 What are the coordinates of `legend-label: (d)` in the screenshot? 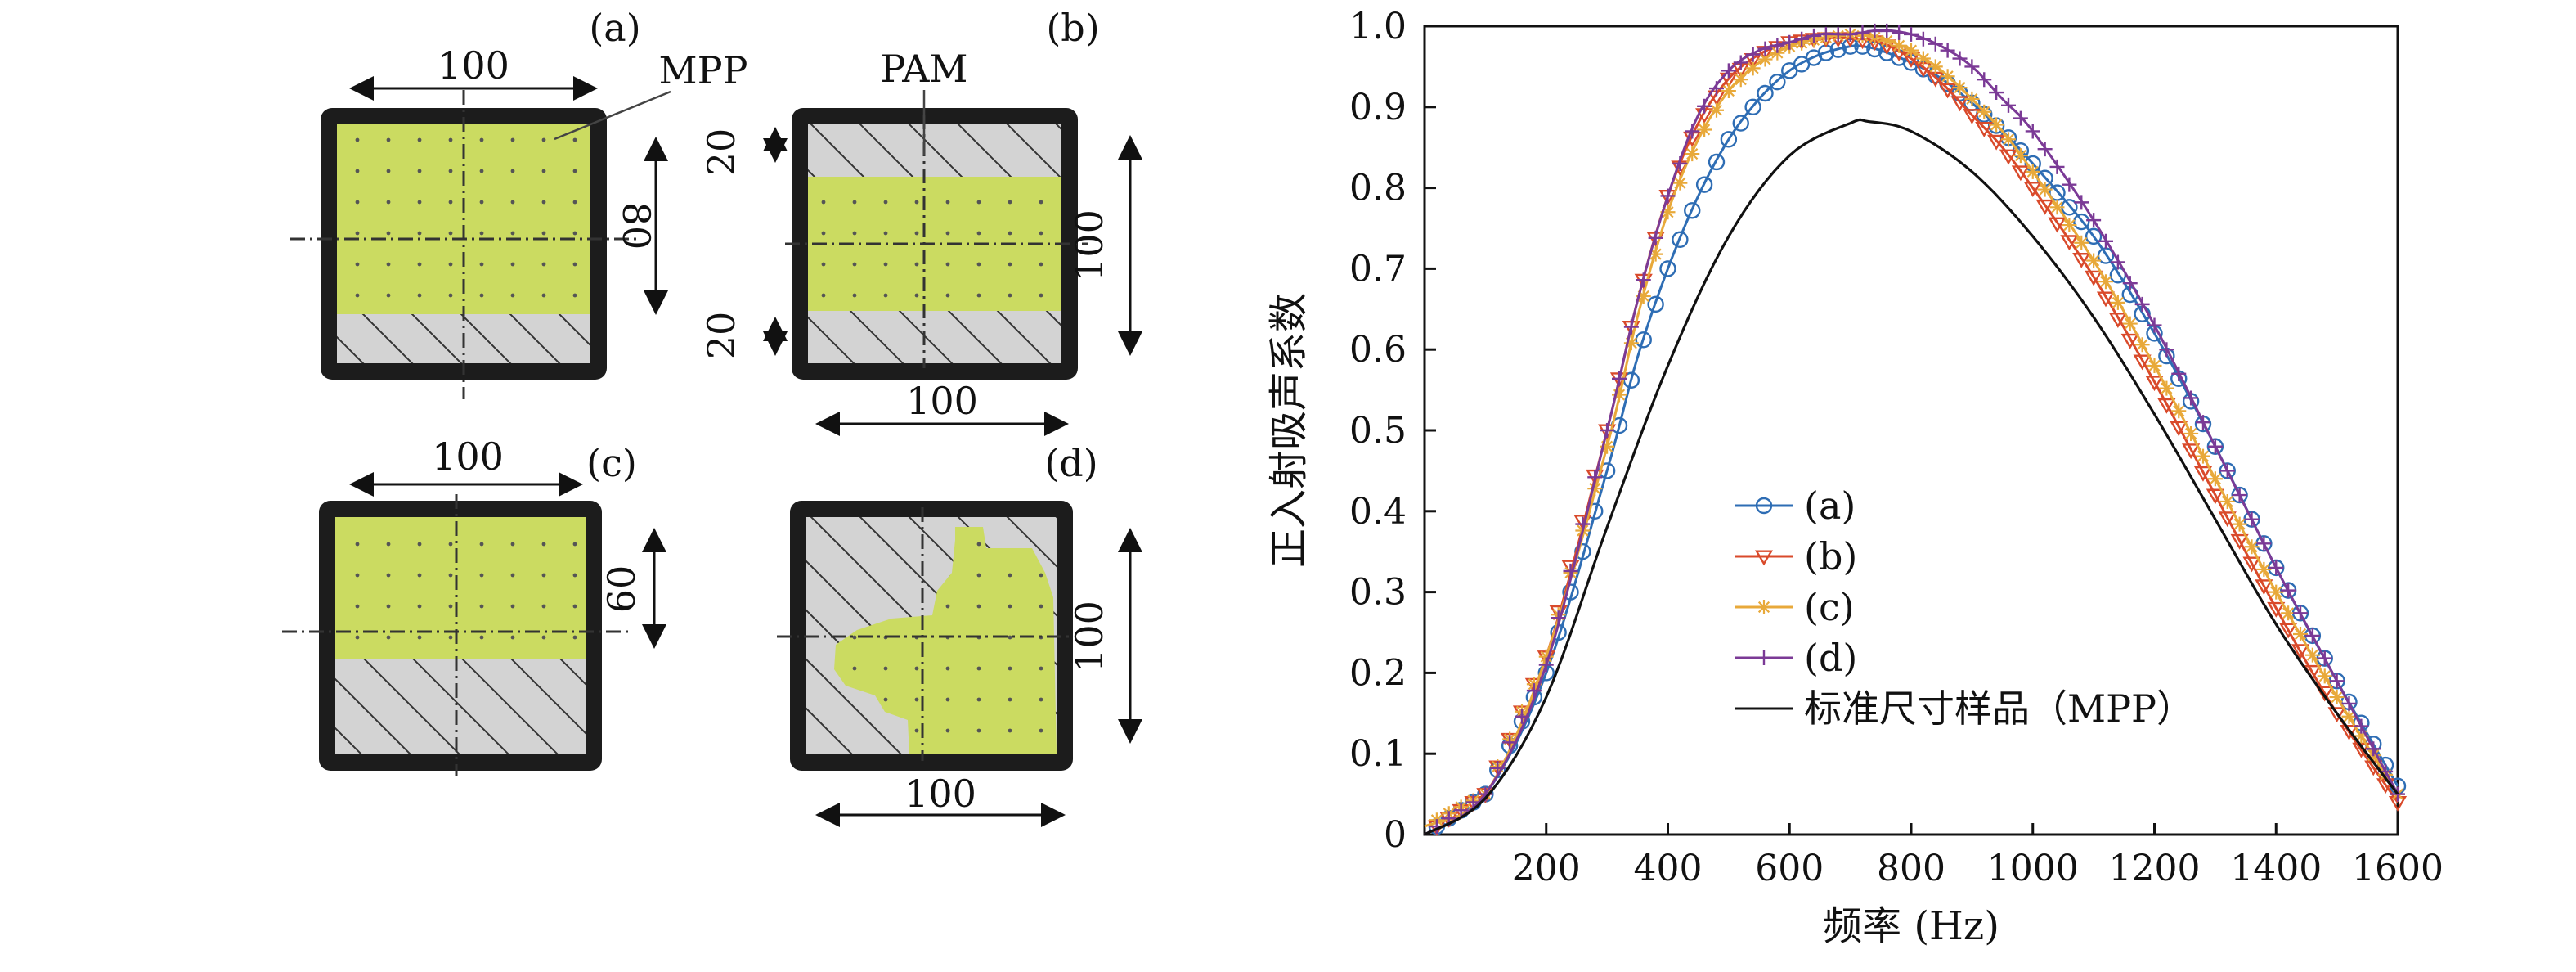 It's located at (1830, 658).